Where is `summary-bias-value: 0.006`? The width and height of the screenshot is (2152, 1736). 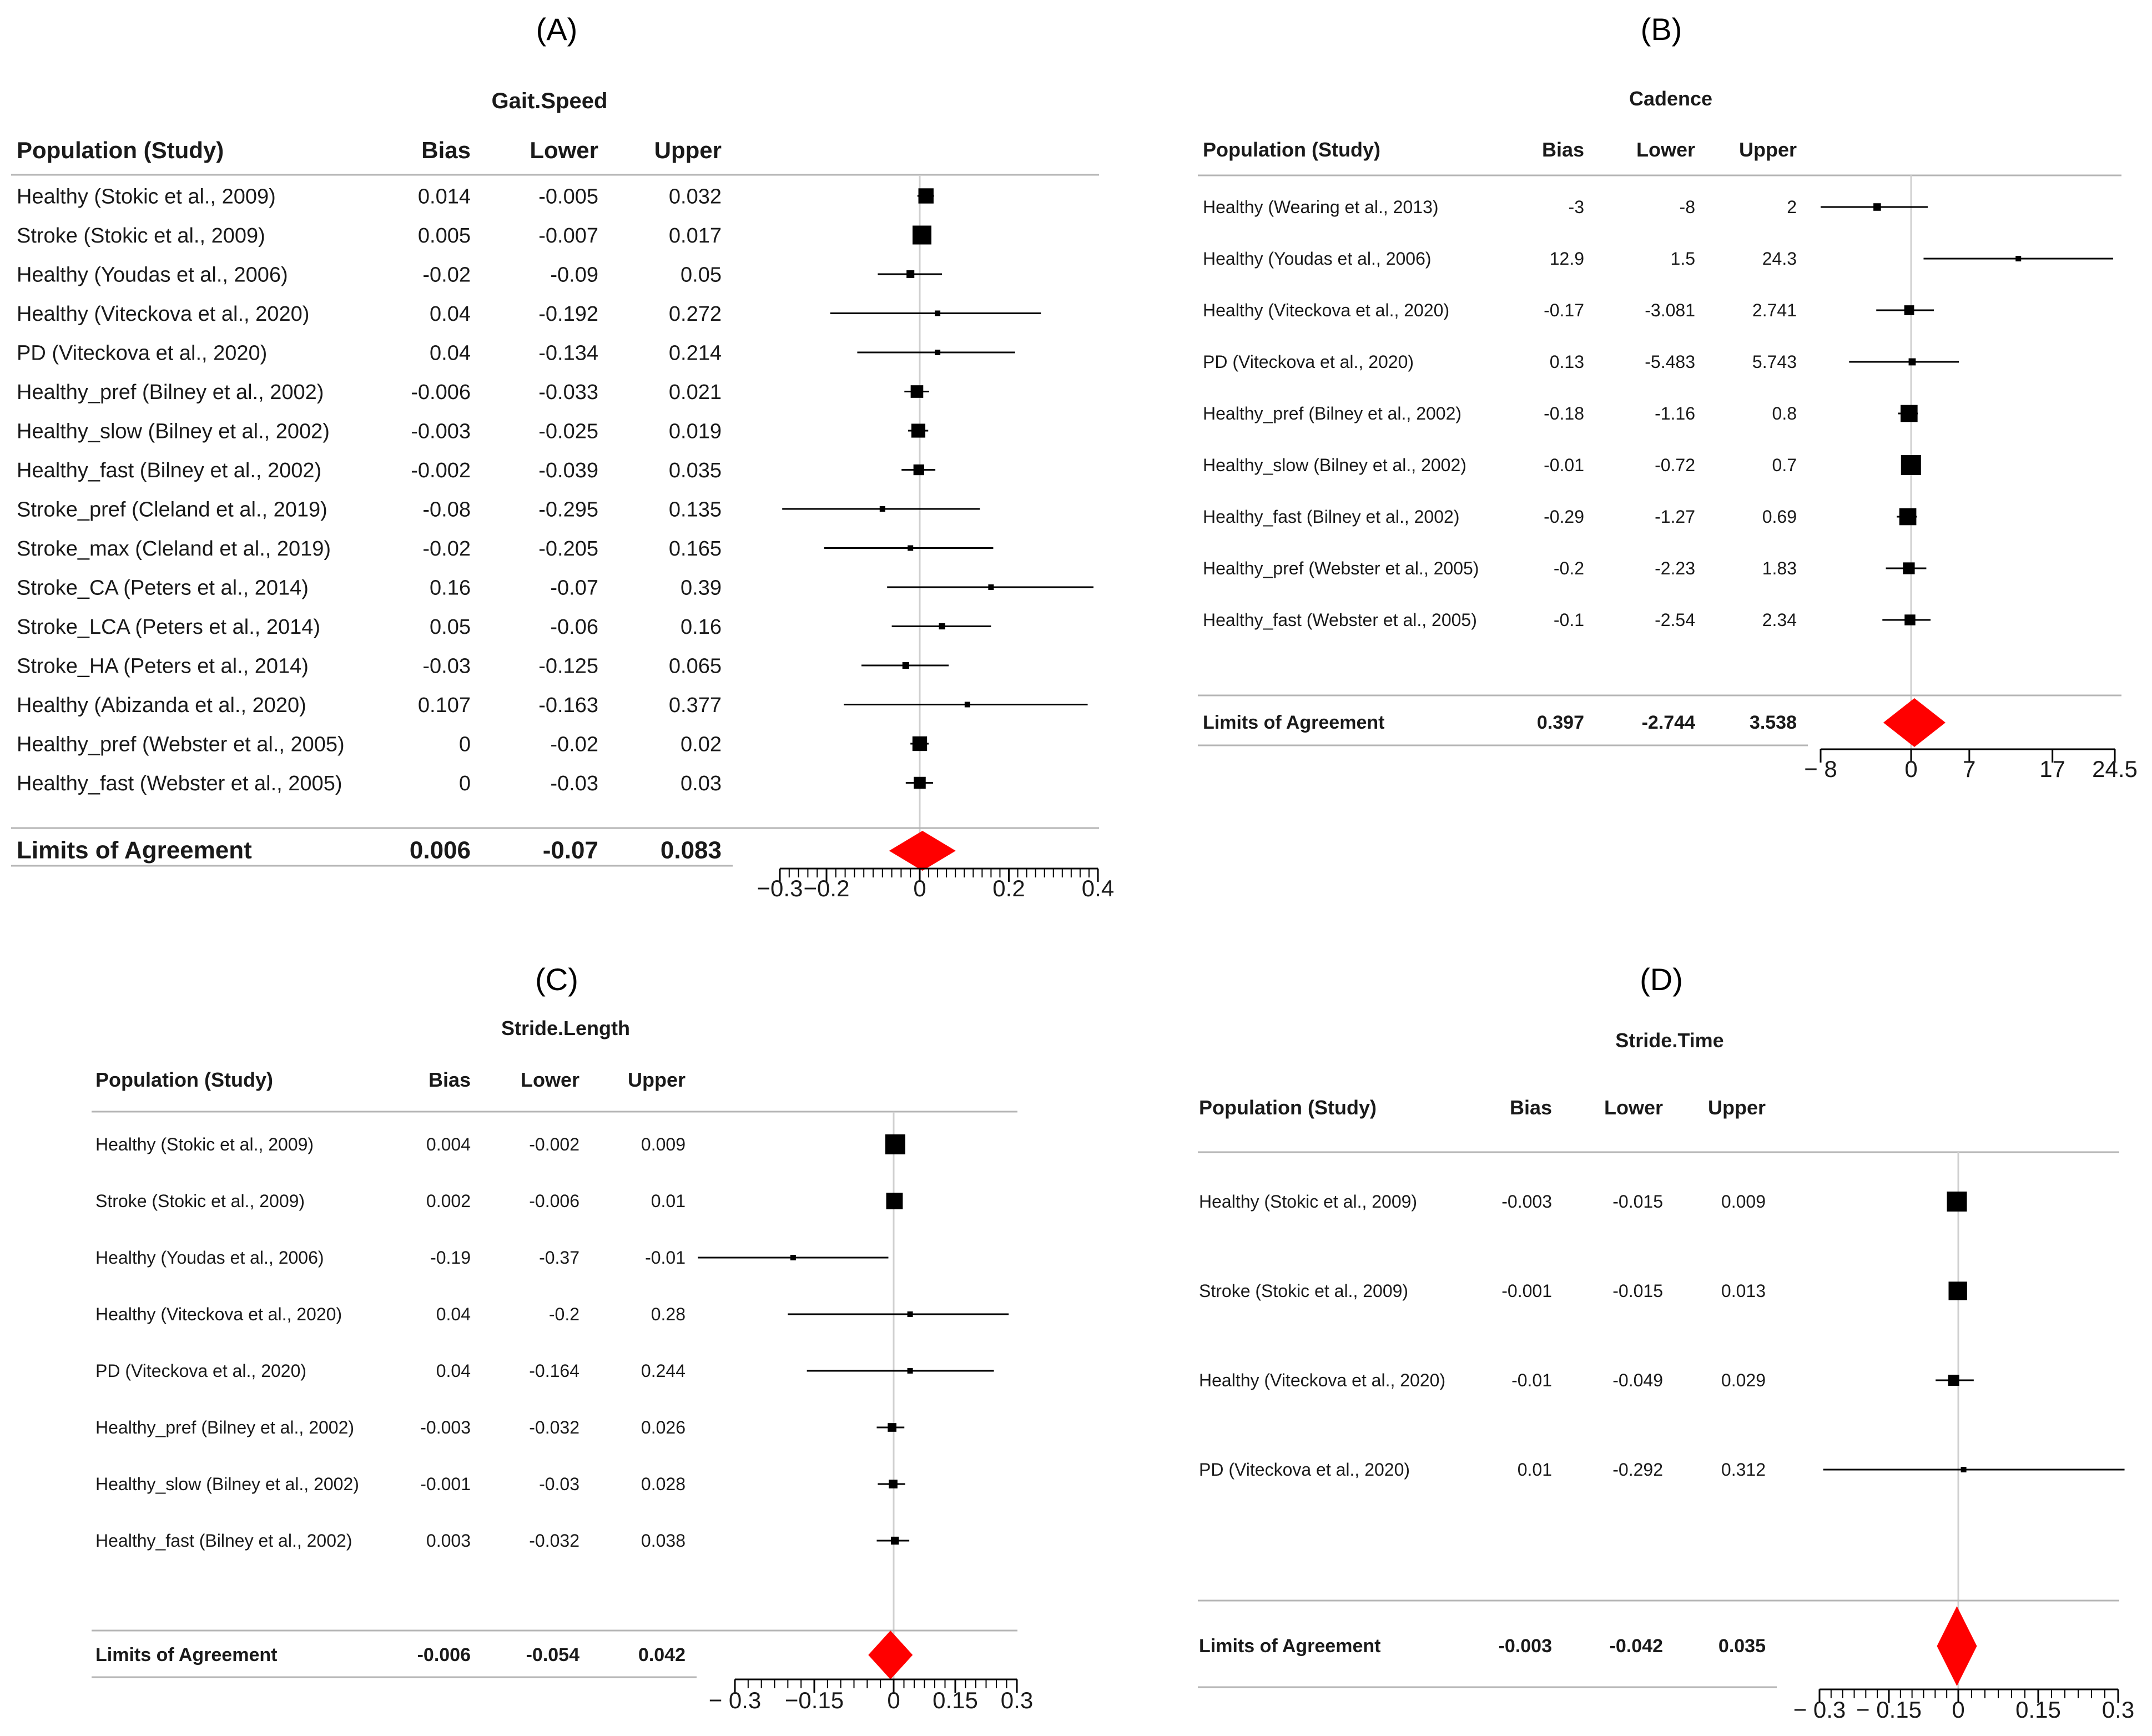 summary-bias-value: 0.006 is located at coordinates (440, 850).